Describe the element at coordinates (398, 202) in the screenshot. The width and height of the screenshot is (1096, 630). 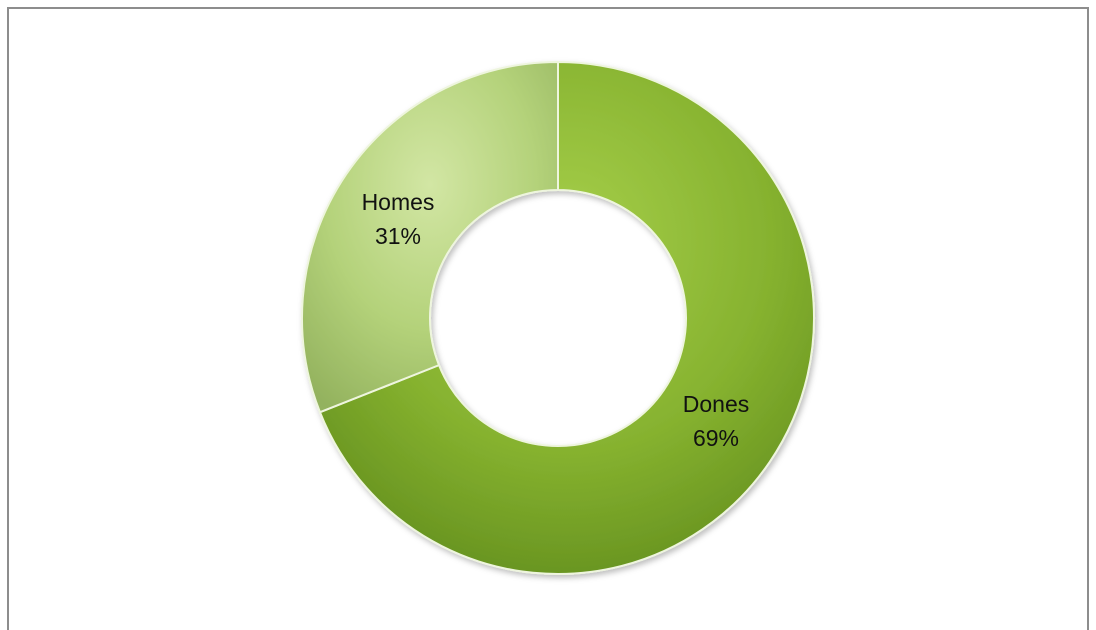
I see `slice-label-homes-name: Homes` at that location.